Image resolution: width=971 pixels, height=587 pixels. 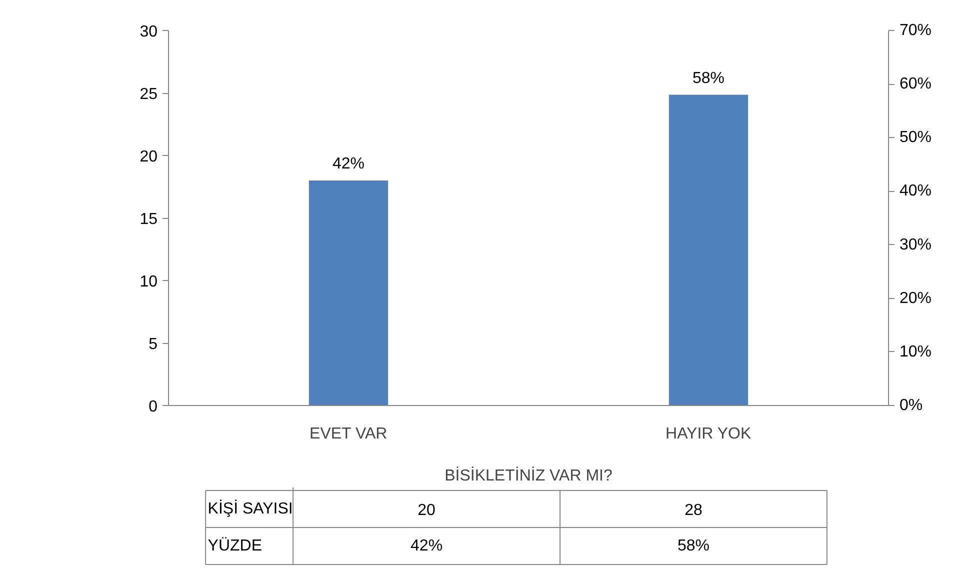 I want to click on y2-tick-label: 30%, so click(x=916, y=245).